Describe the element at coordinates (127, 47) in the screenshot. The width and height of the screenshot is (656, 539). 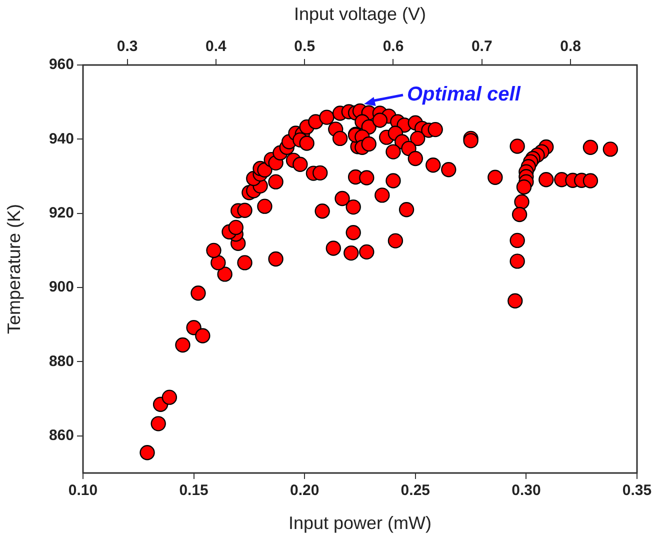
I see `x2-tick-label: 0.3` at that location.